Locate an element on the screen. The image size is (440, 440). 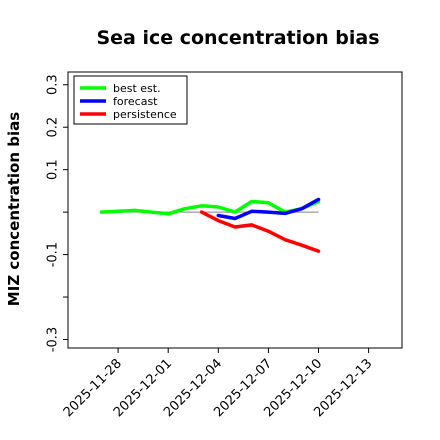
chart-title: Sea ice concentration bias is located at coordinates (237, 38).